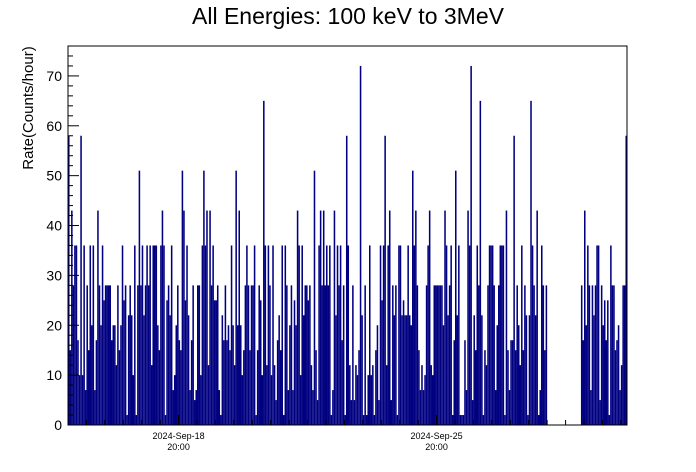 This screenshot has width=696, height=472. Describe the element at coordinates (436, 447) in the screenshot. I see `x-tick-label-time: 20:00` at that location.